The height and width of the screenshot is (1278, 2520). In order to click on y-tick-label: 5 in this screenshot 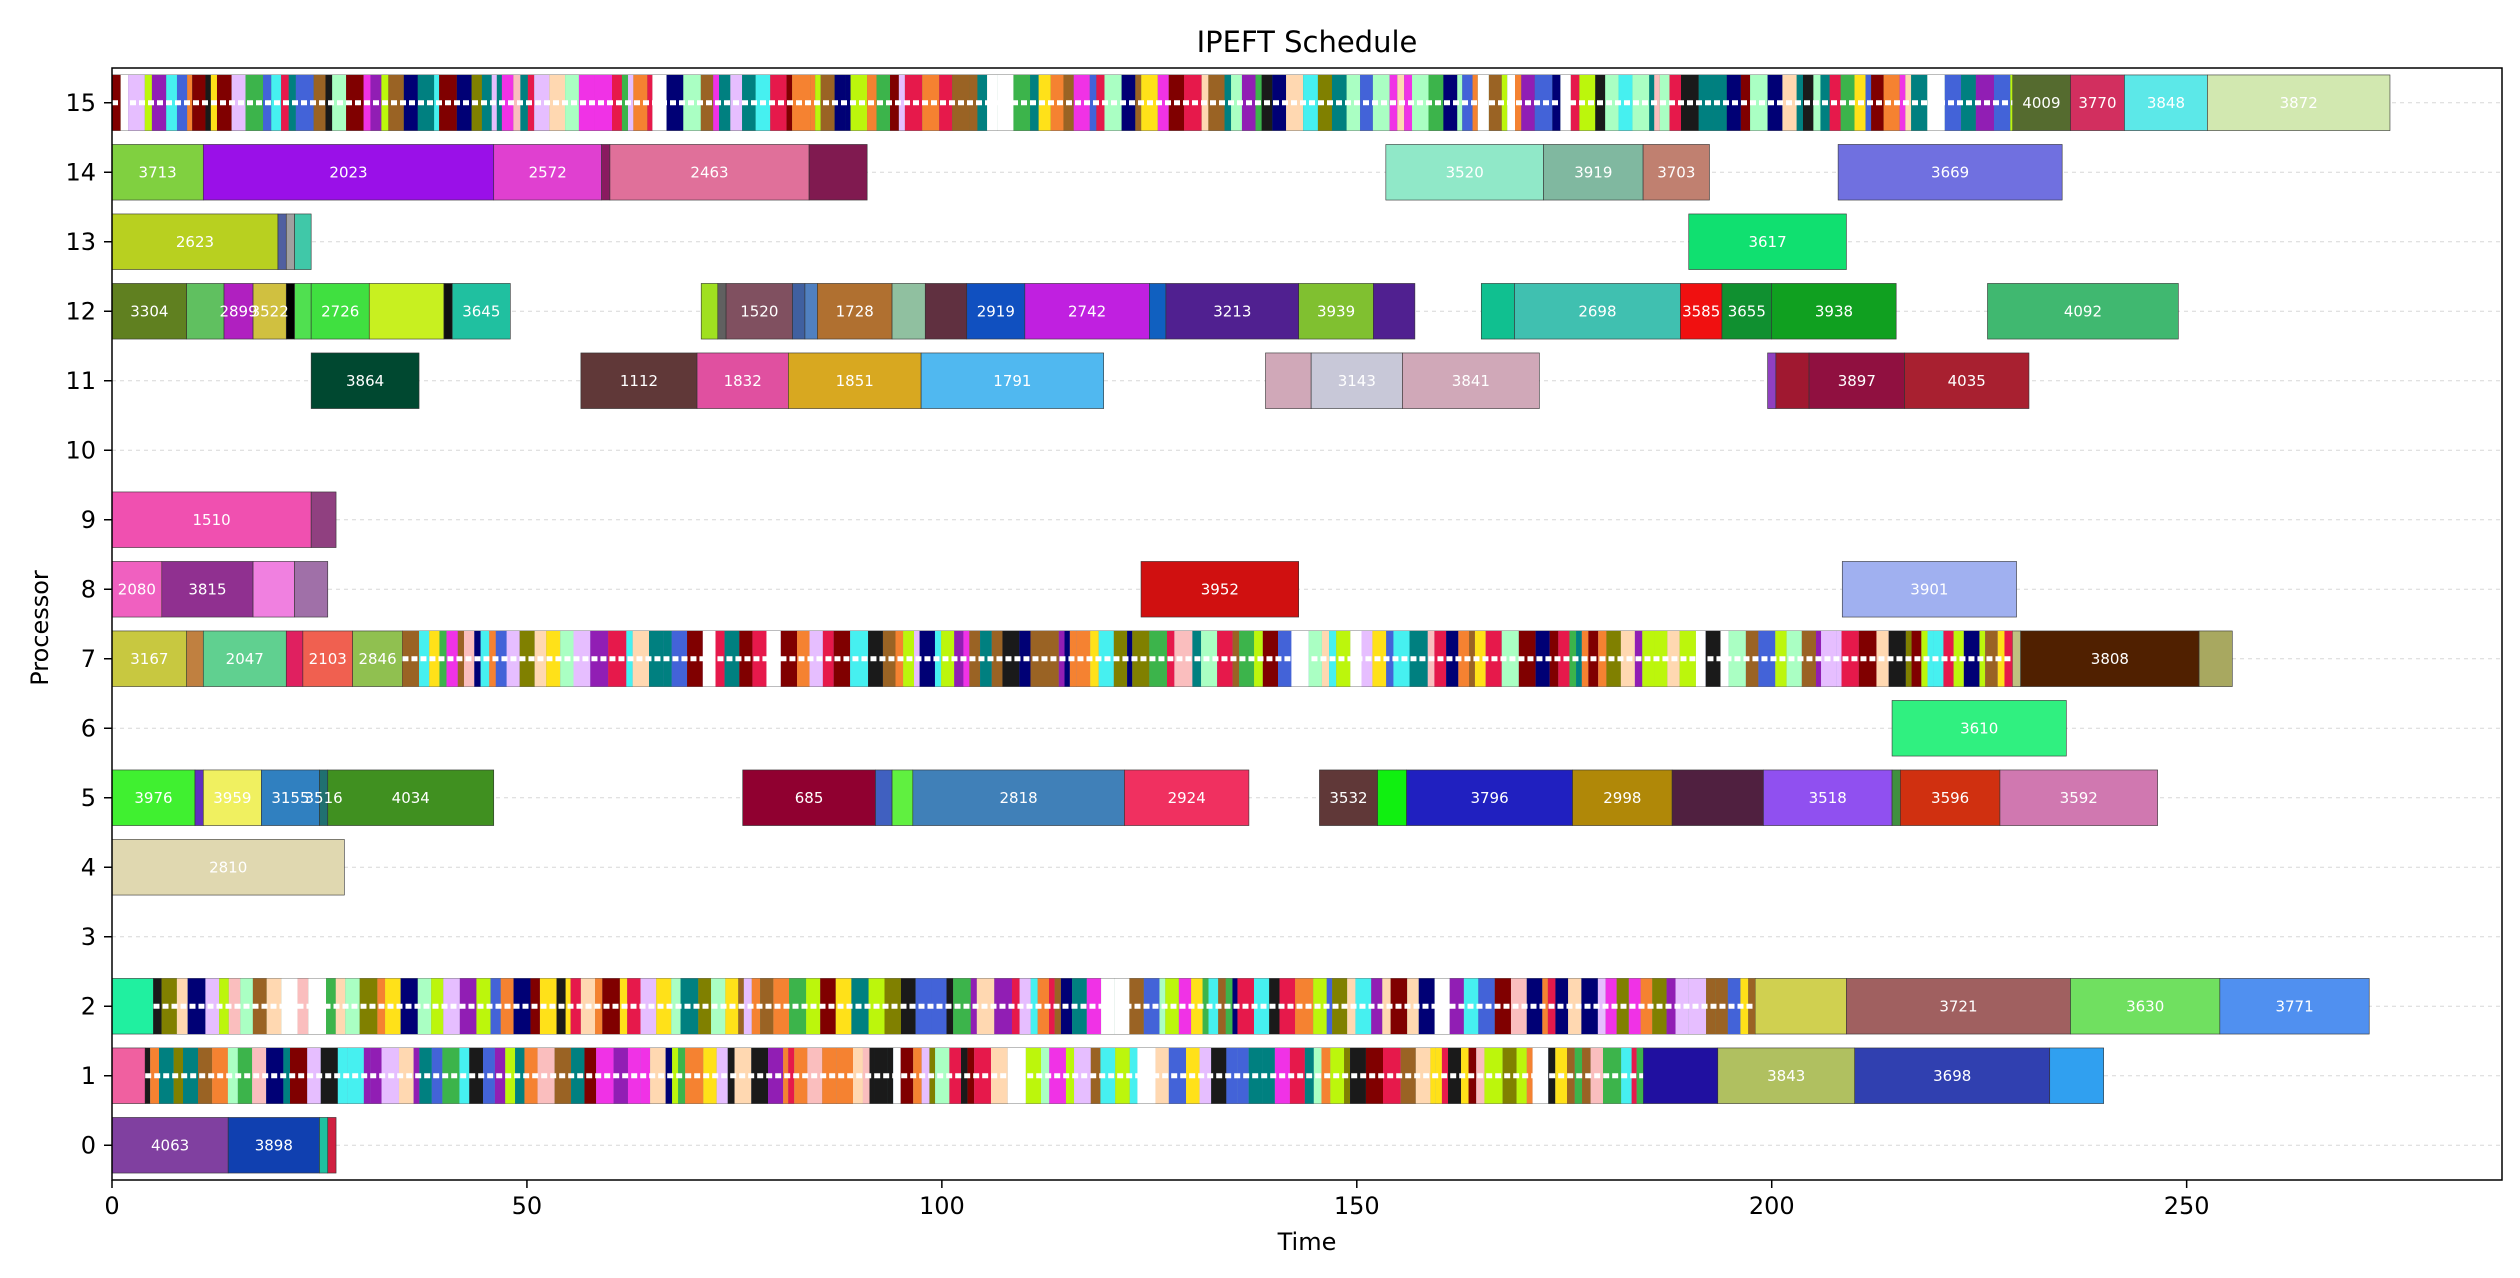, I will do `click(88, 798)`.